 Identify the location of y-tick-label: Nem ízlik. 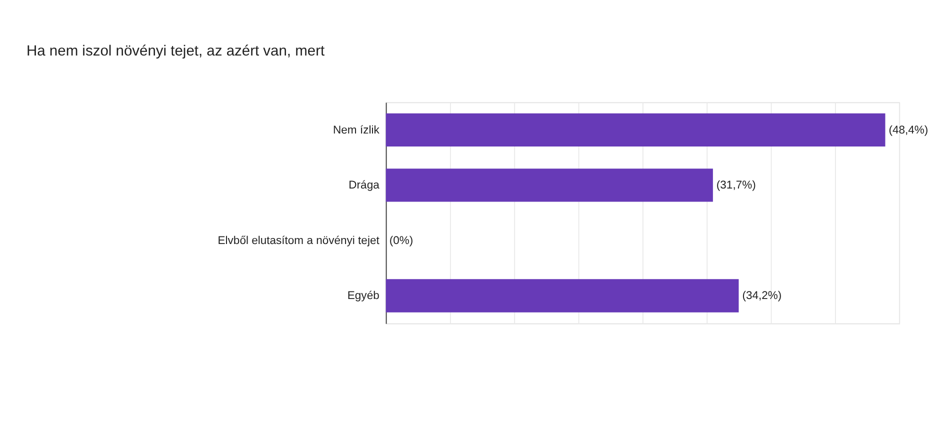
(356, 130).